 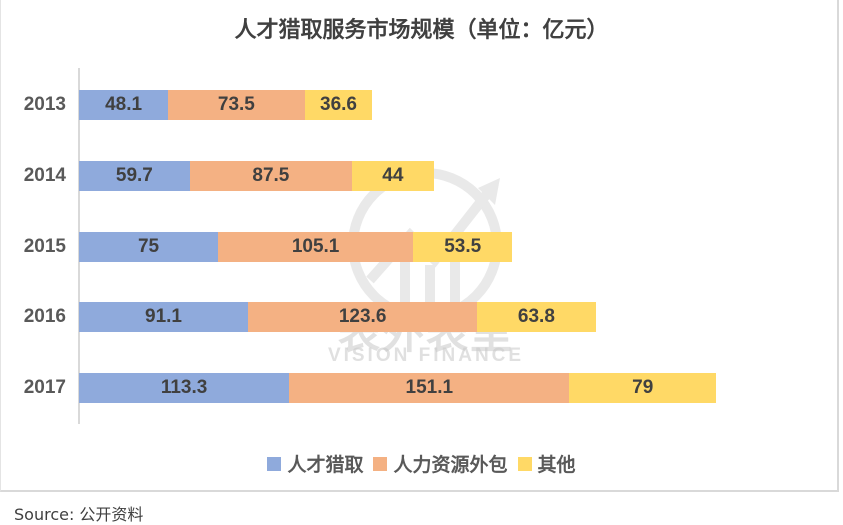 What do you see at coordinates (184, 388) in the screenshot?
I see `bar-segment: 113.3` at bounding box center [184, 388].